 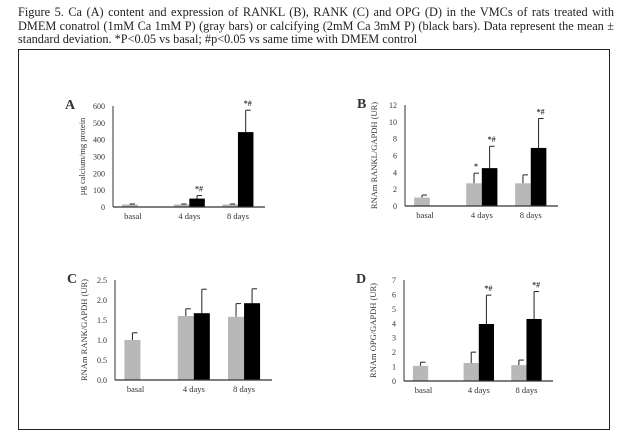 What do you see at coordinates (394, 280) in the screenshot?
I see `y-tick-label: 7` at bounding box center [394, 280].